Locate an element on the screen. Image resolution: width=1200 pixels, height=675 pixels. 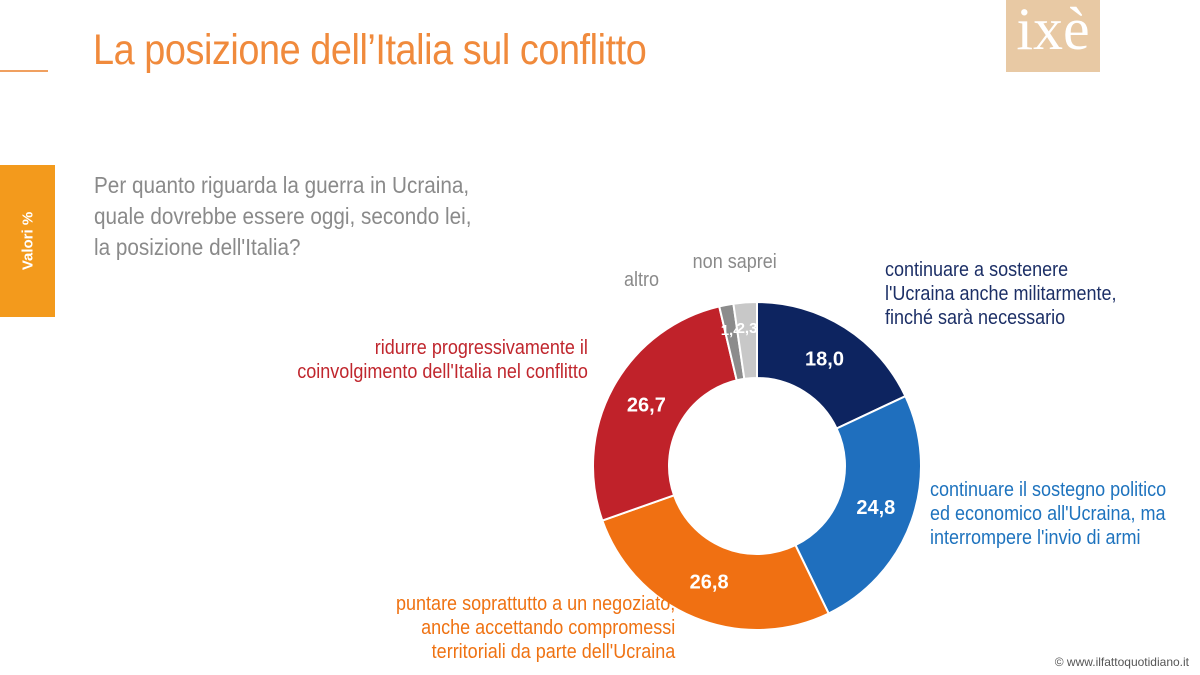
slice-ridurre is located at coordinates (665, 413).